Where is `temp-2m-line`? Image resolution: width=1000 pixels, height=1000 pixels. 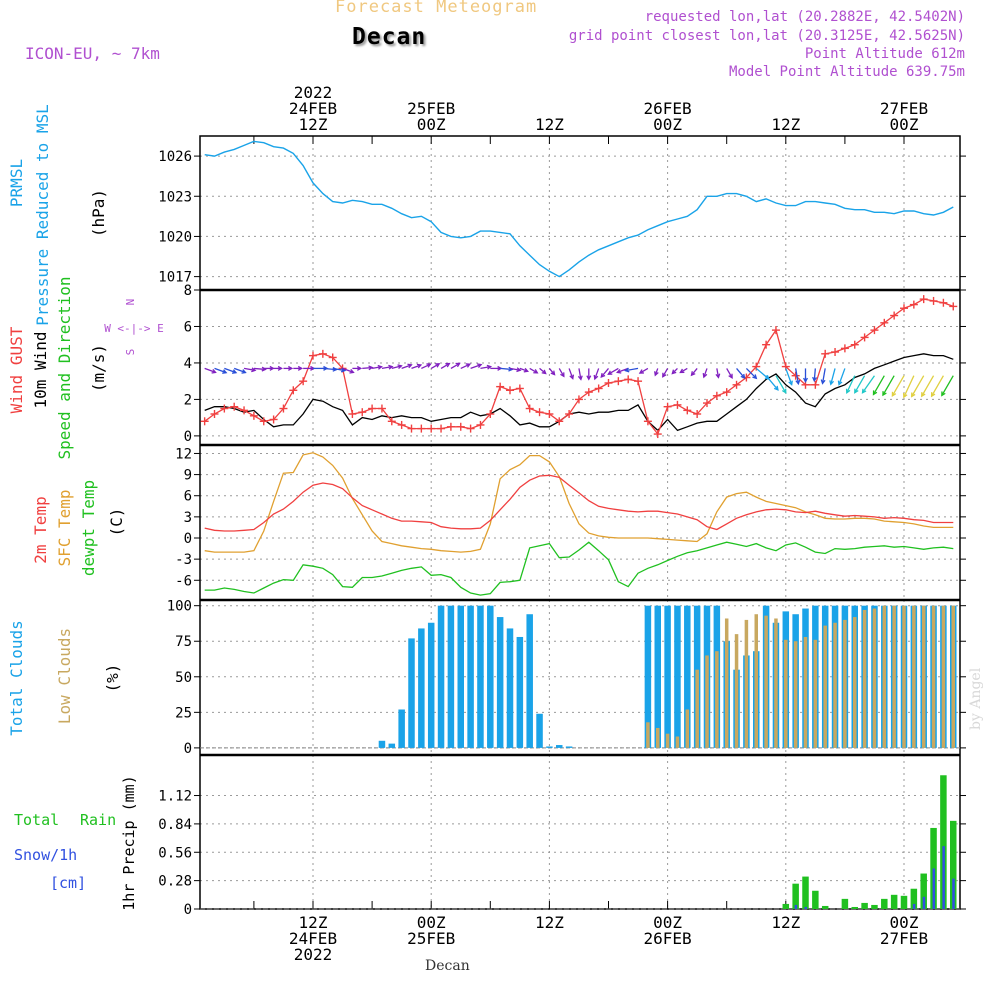
temp-2m-line is located at coordinates (579, 503).